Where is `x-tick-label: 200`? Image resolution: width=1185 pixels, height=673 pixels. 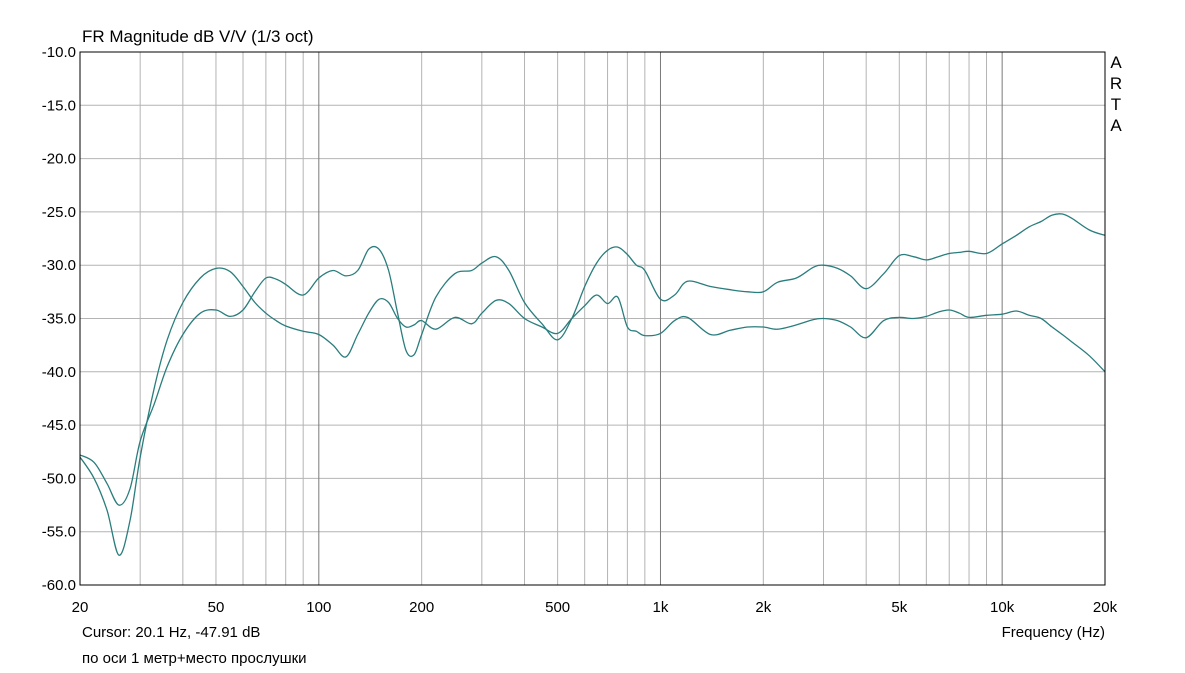 x-tick-label: 200 is located at coordinates (421, 607).